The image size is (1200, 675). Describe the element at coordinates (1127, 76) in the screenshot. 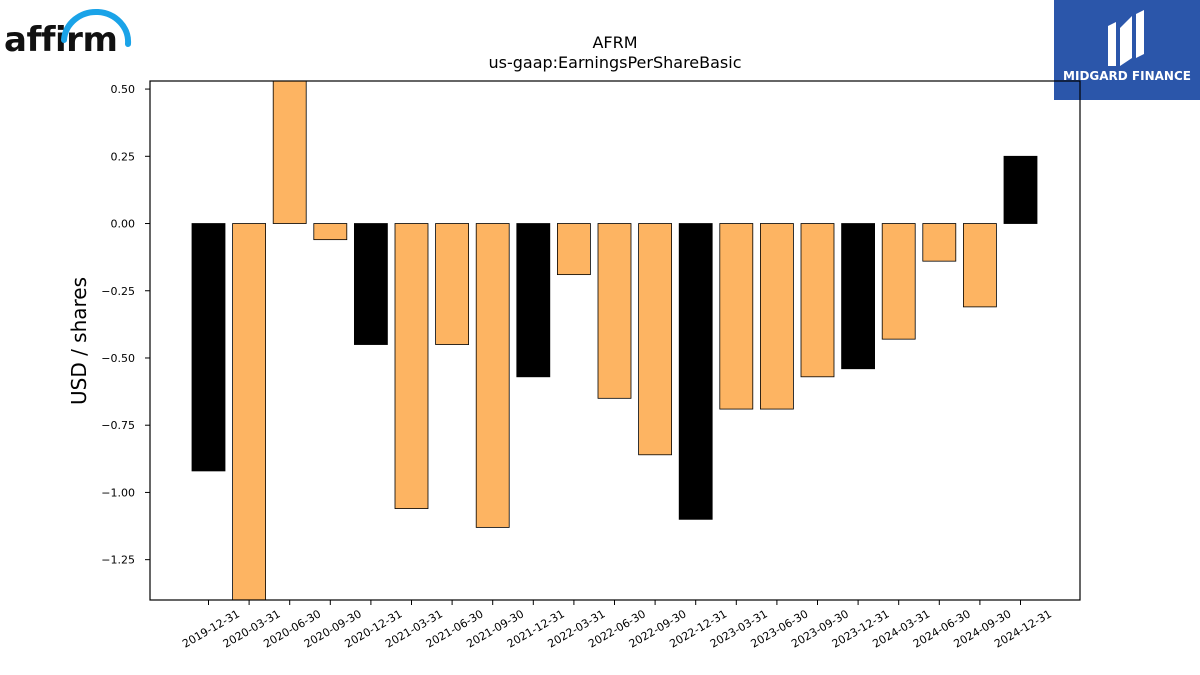

I see `midgard-finance-label: MIDGARD FINANCE` at that location.